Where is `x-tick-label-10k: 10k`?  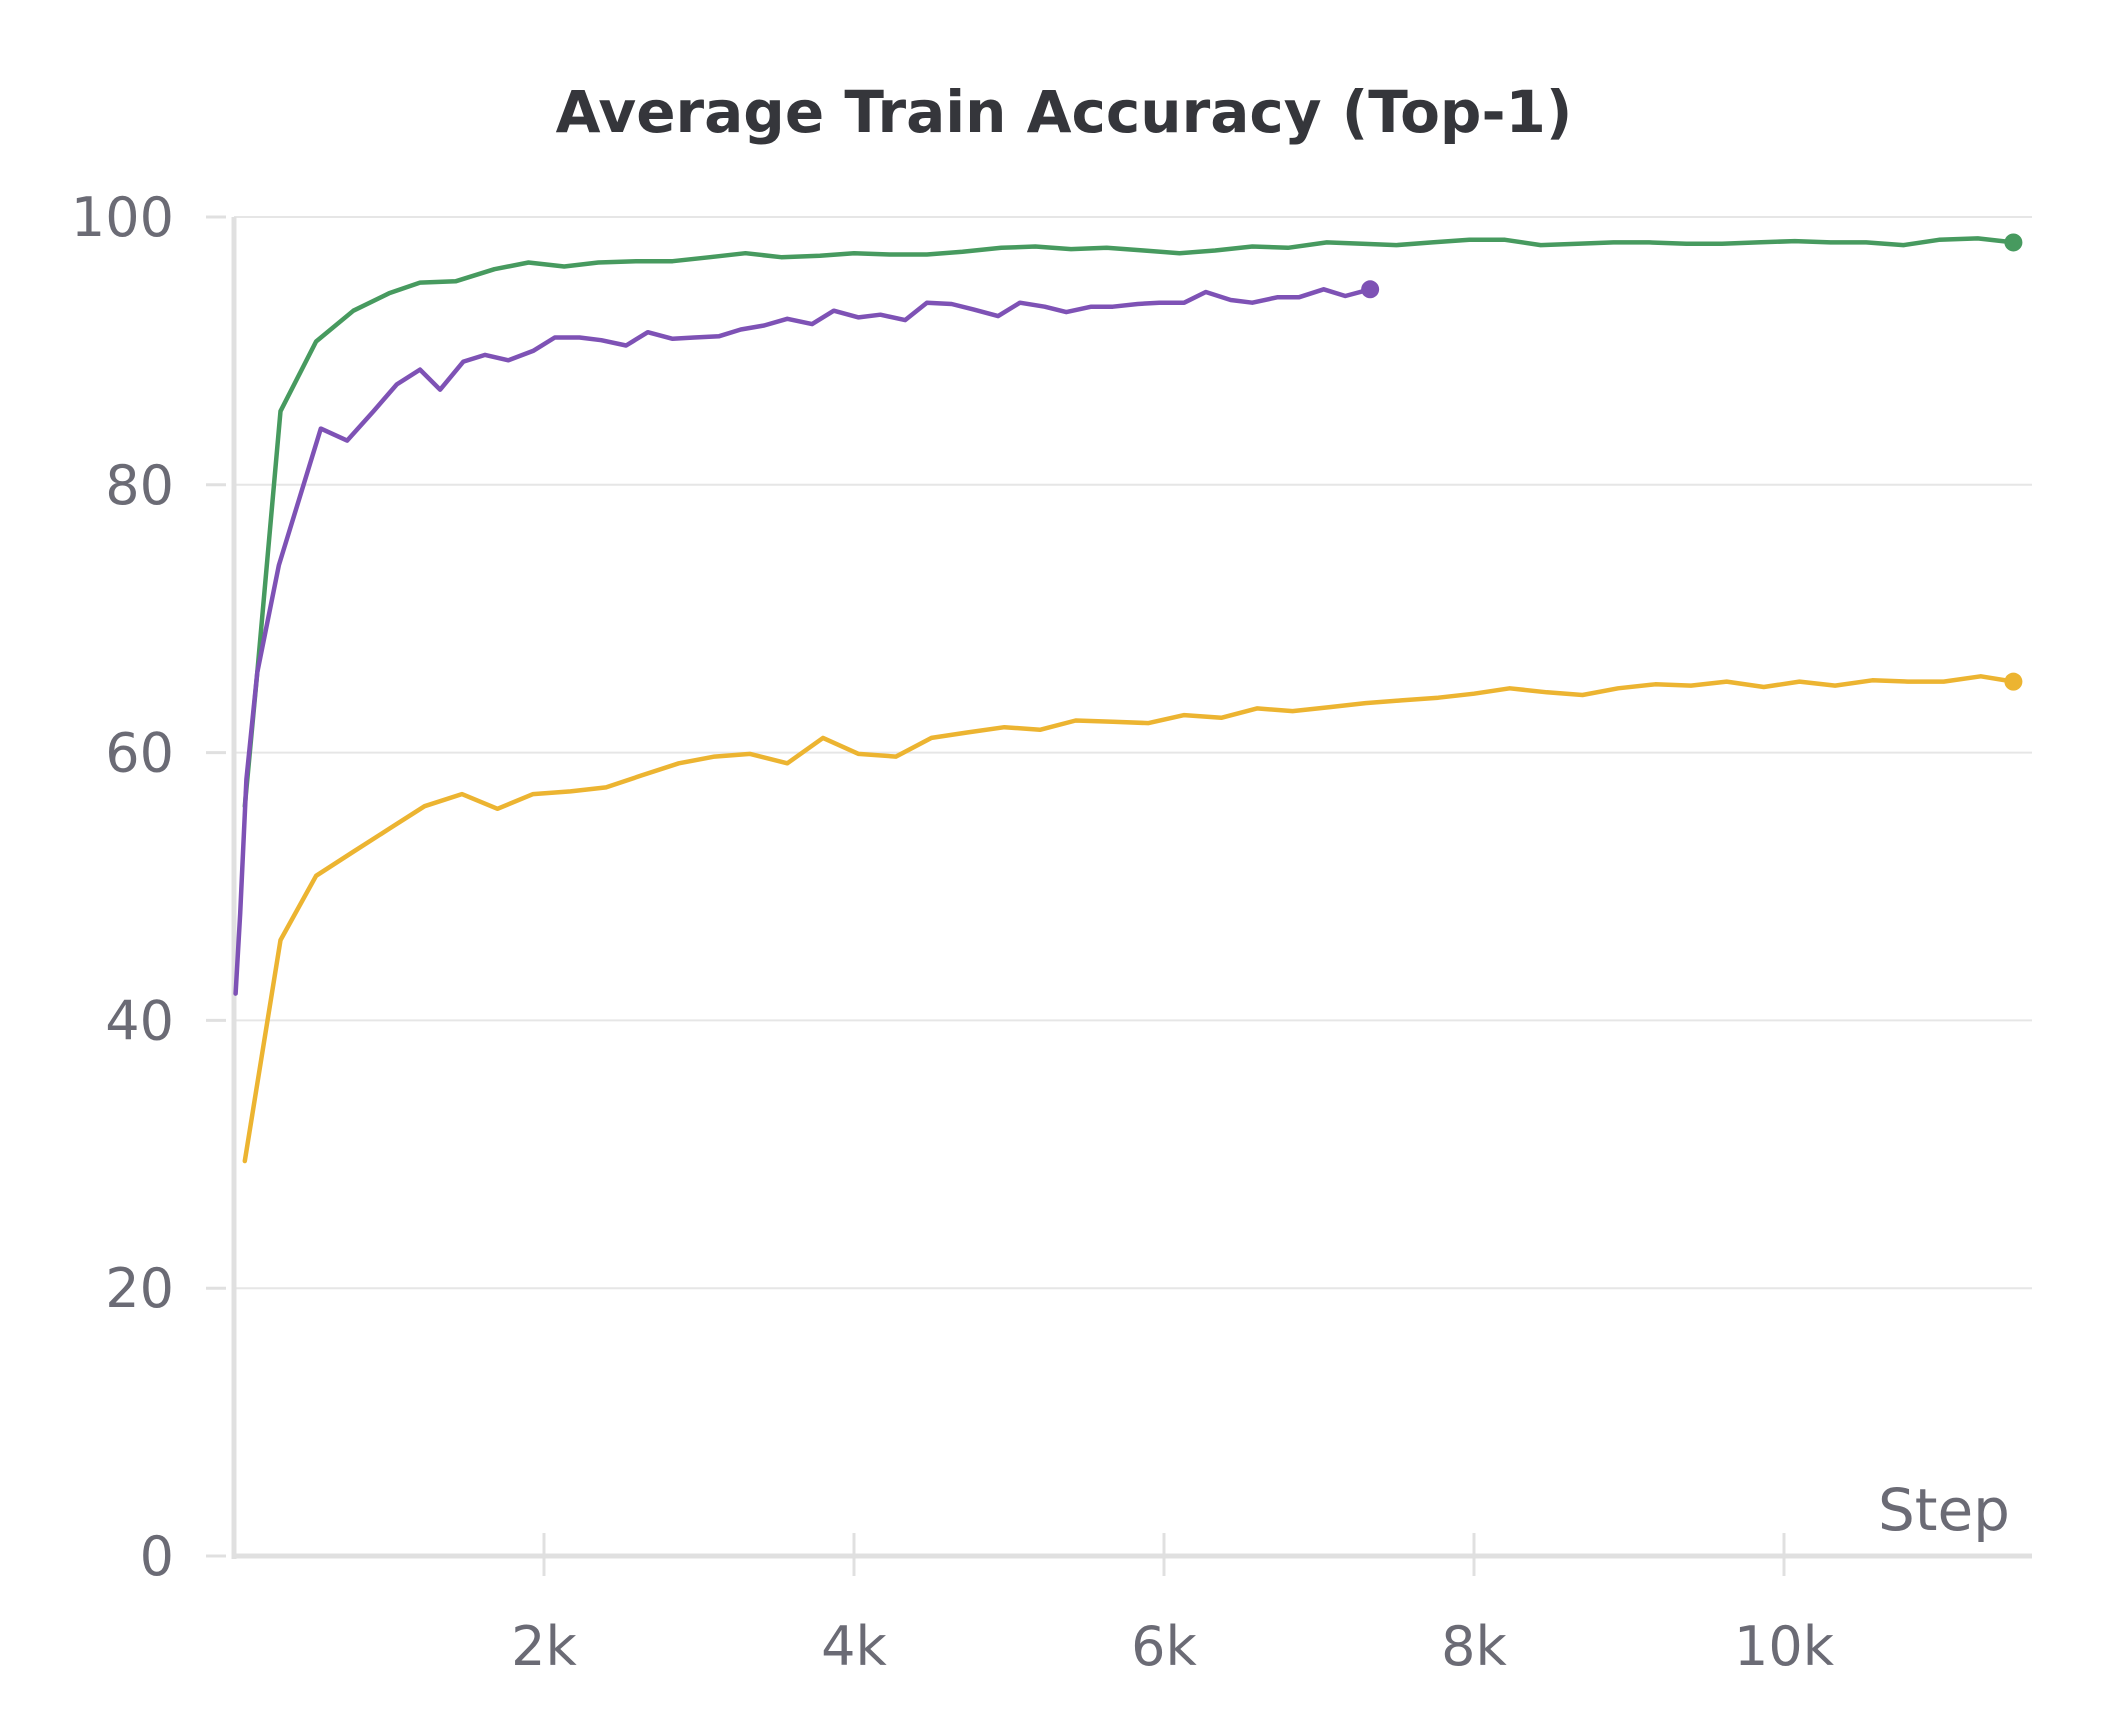 x-tick-label-10k: 10k is located at coordinates (1784, 1646).